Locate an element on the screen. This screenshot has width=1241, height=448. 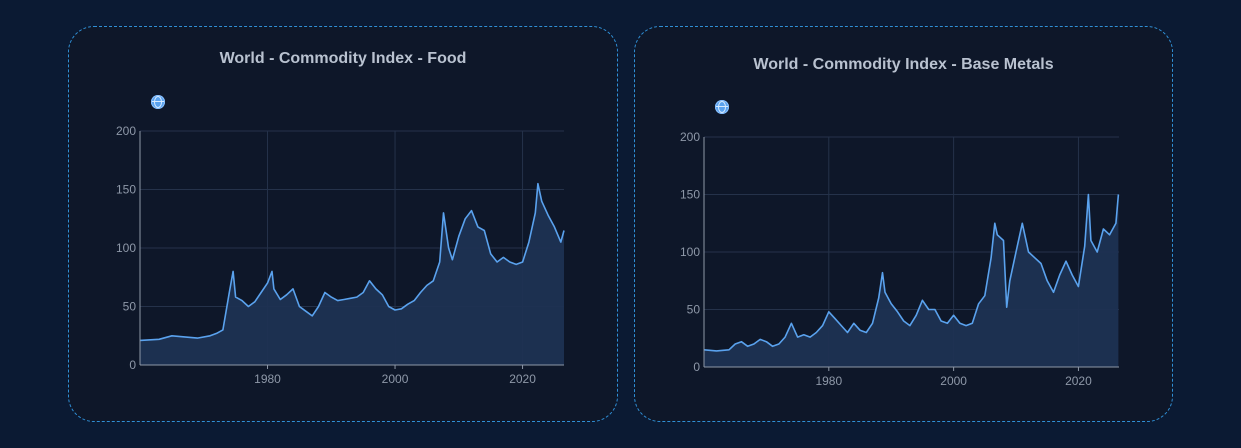
chart-title: World - Commodity Index - Food is located at coordinates (343, 58).